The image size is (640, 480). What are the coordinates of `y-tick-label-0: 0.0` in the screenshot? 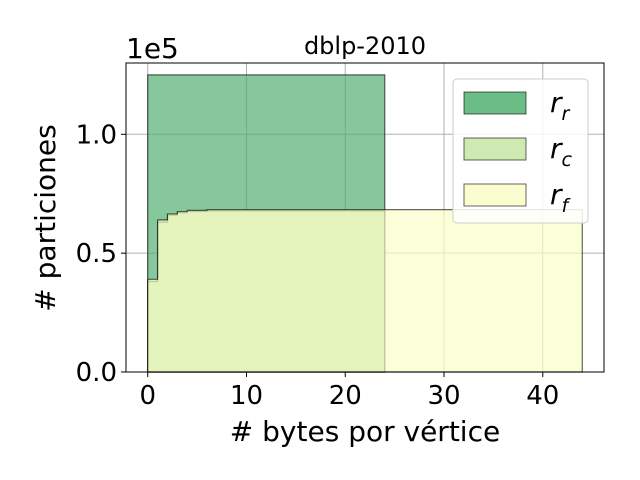 It's located at (96, 373).